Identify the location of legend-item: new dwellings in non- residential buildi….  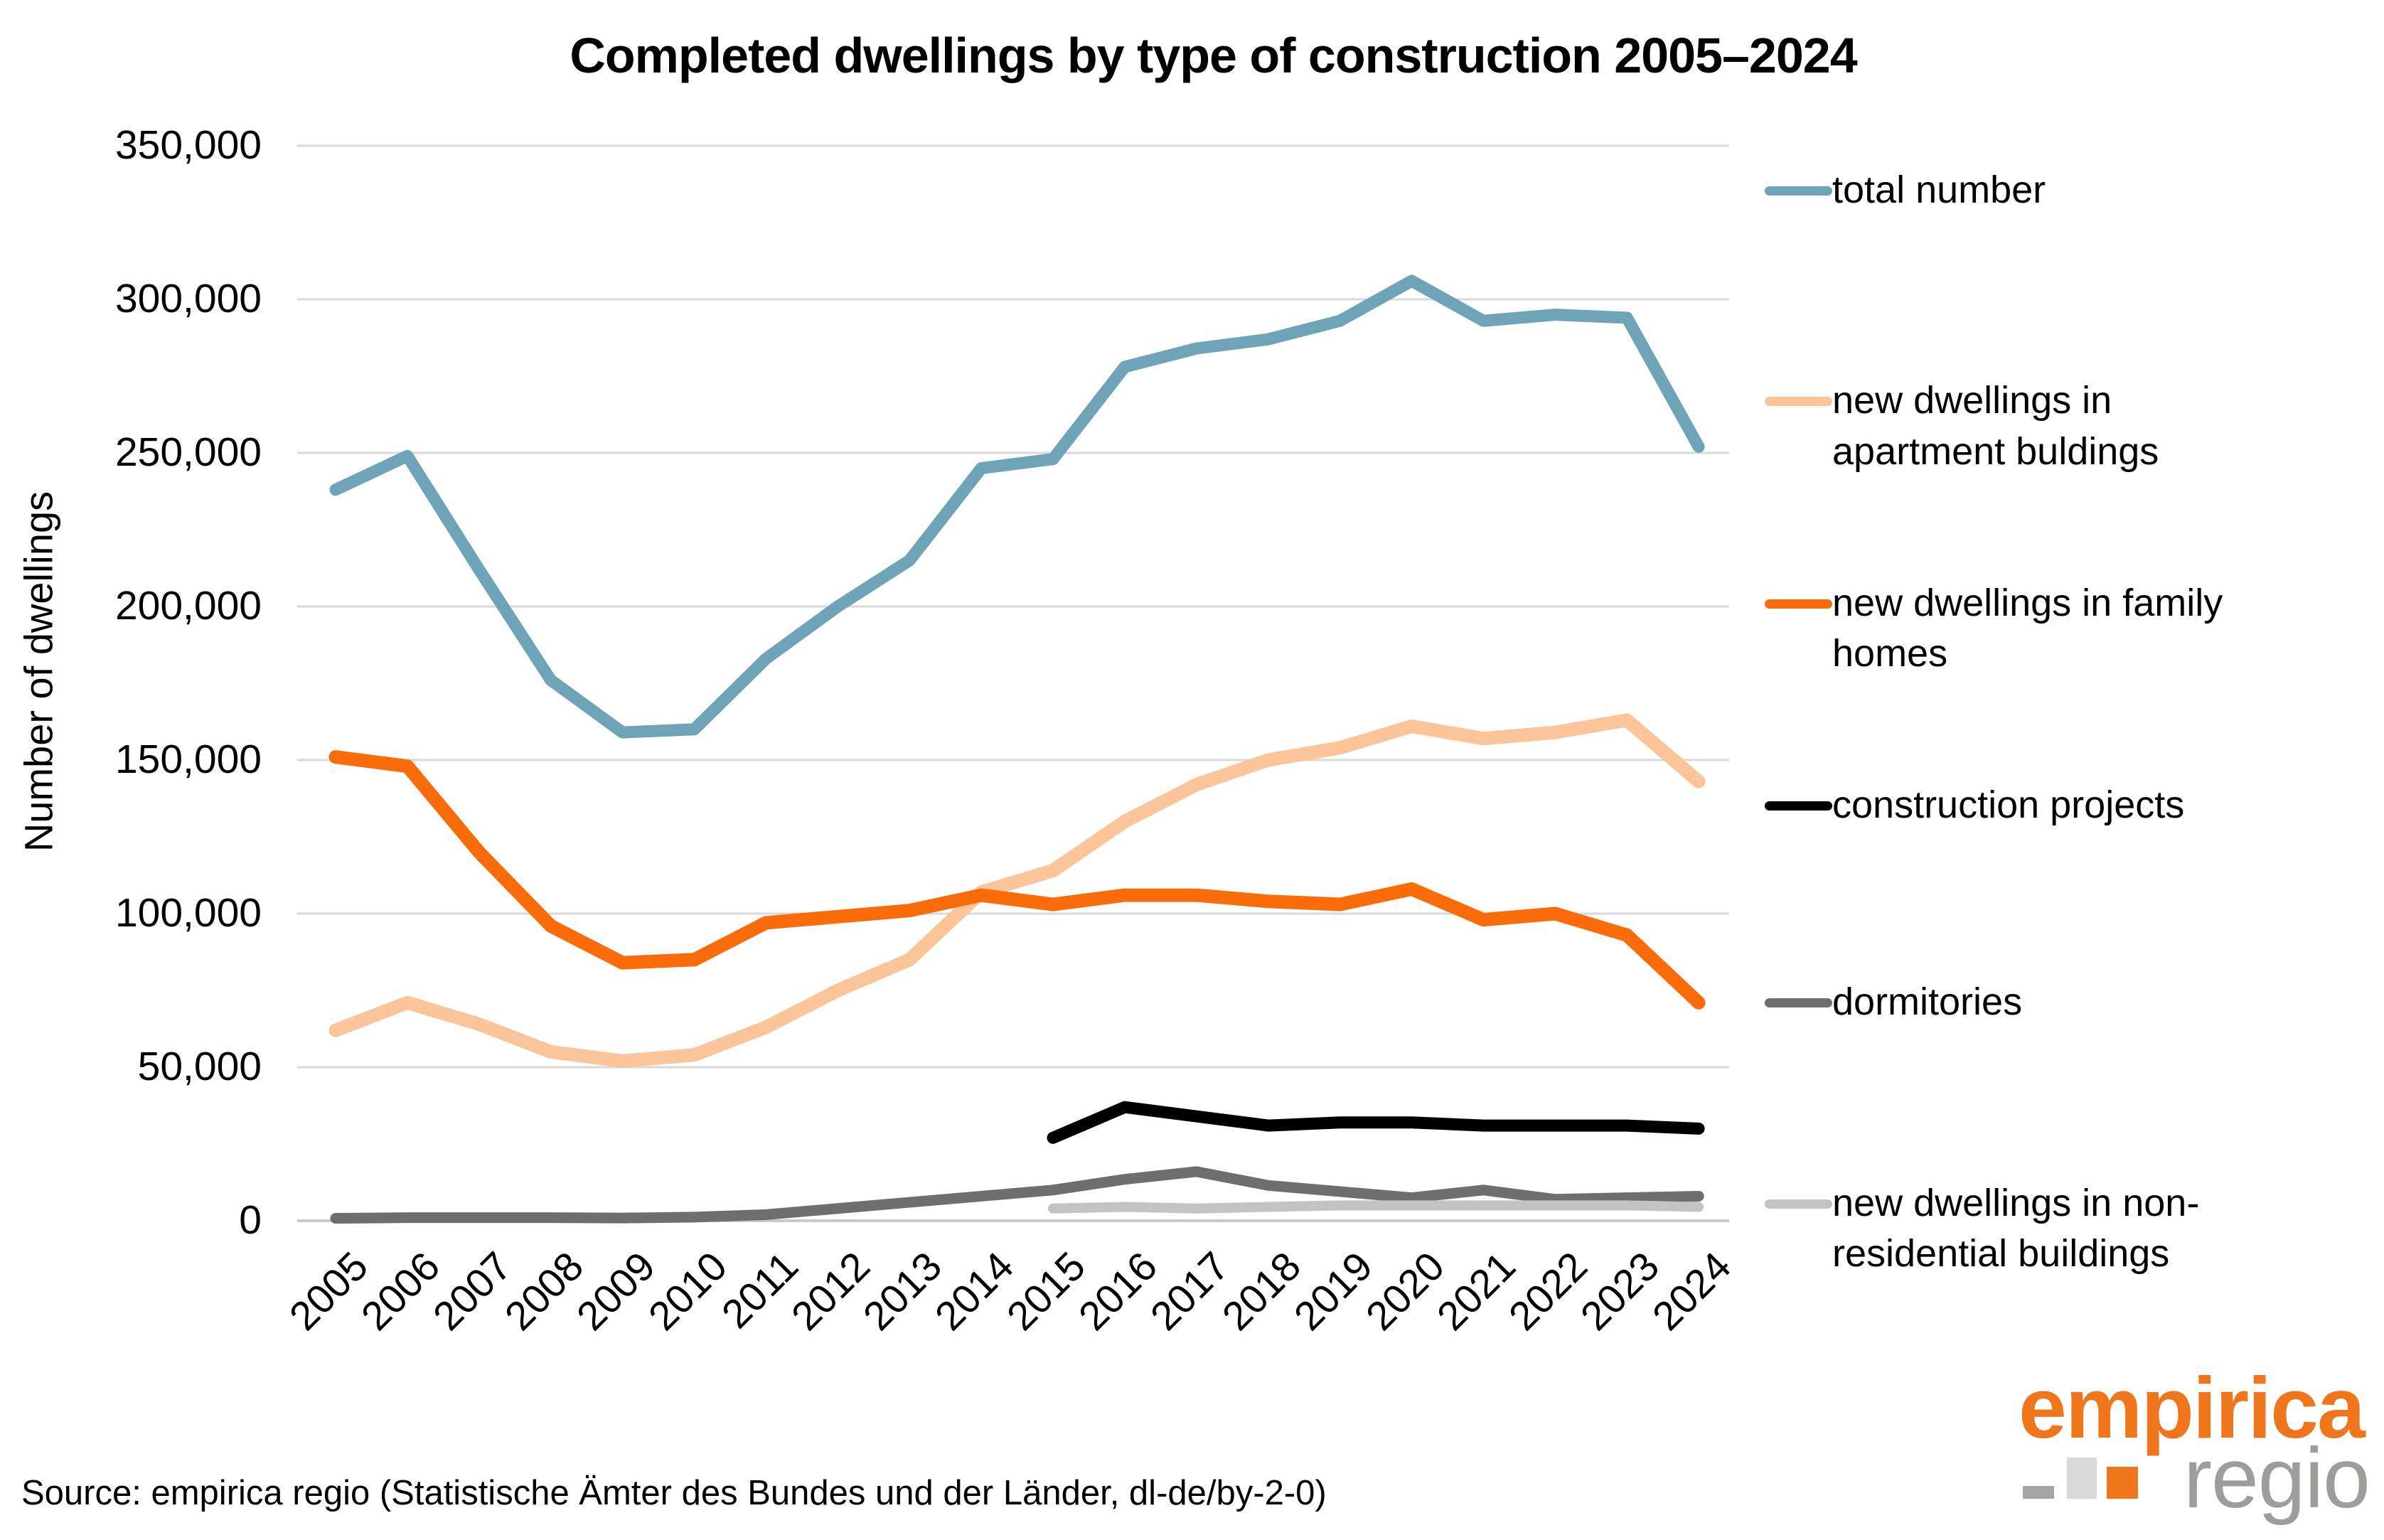
(2074, 1229).